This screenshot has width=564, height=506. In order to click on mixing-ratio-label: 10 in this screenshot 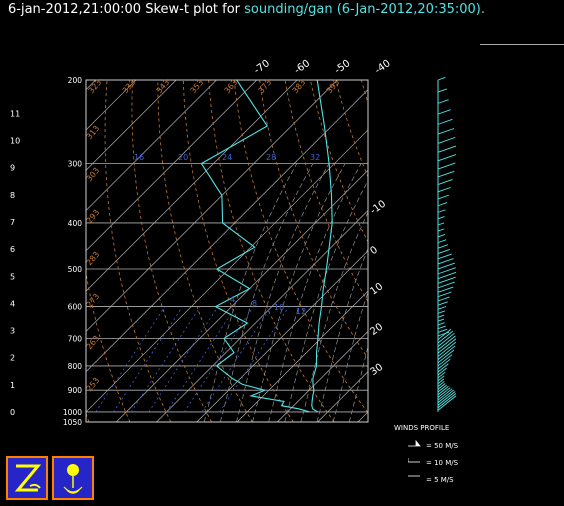, I will do `click(279, 307)`.